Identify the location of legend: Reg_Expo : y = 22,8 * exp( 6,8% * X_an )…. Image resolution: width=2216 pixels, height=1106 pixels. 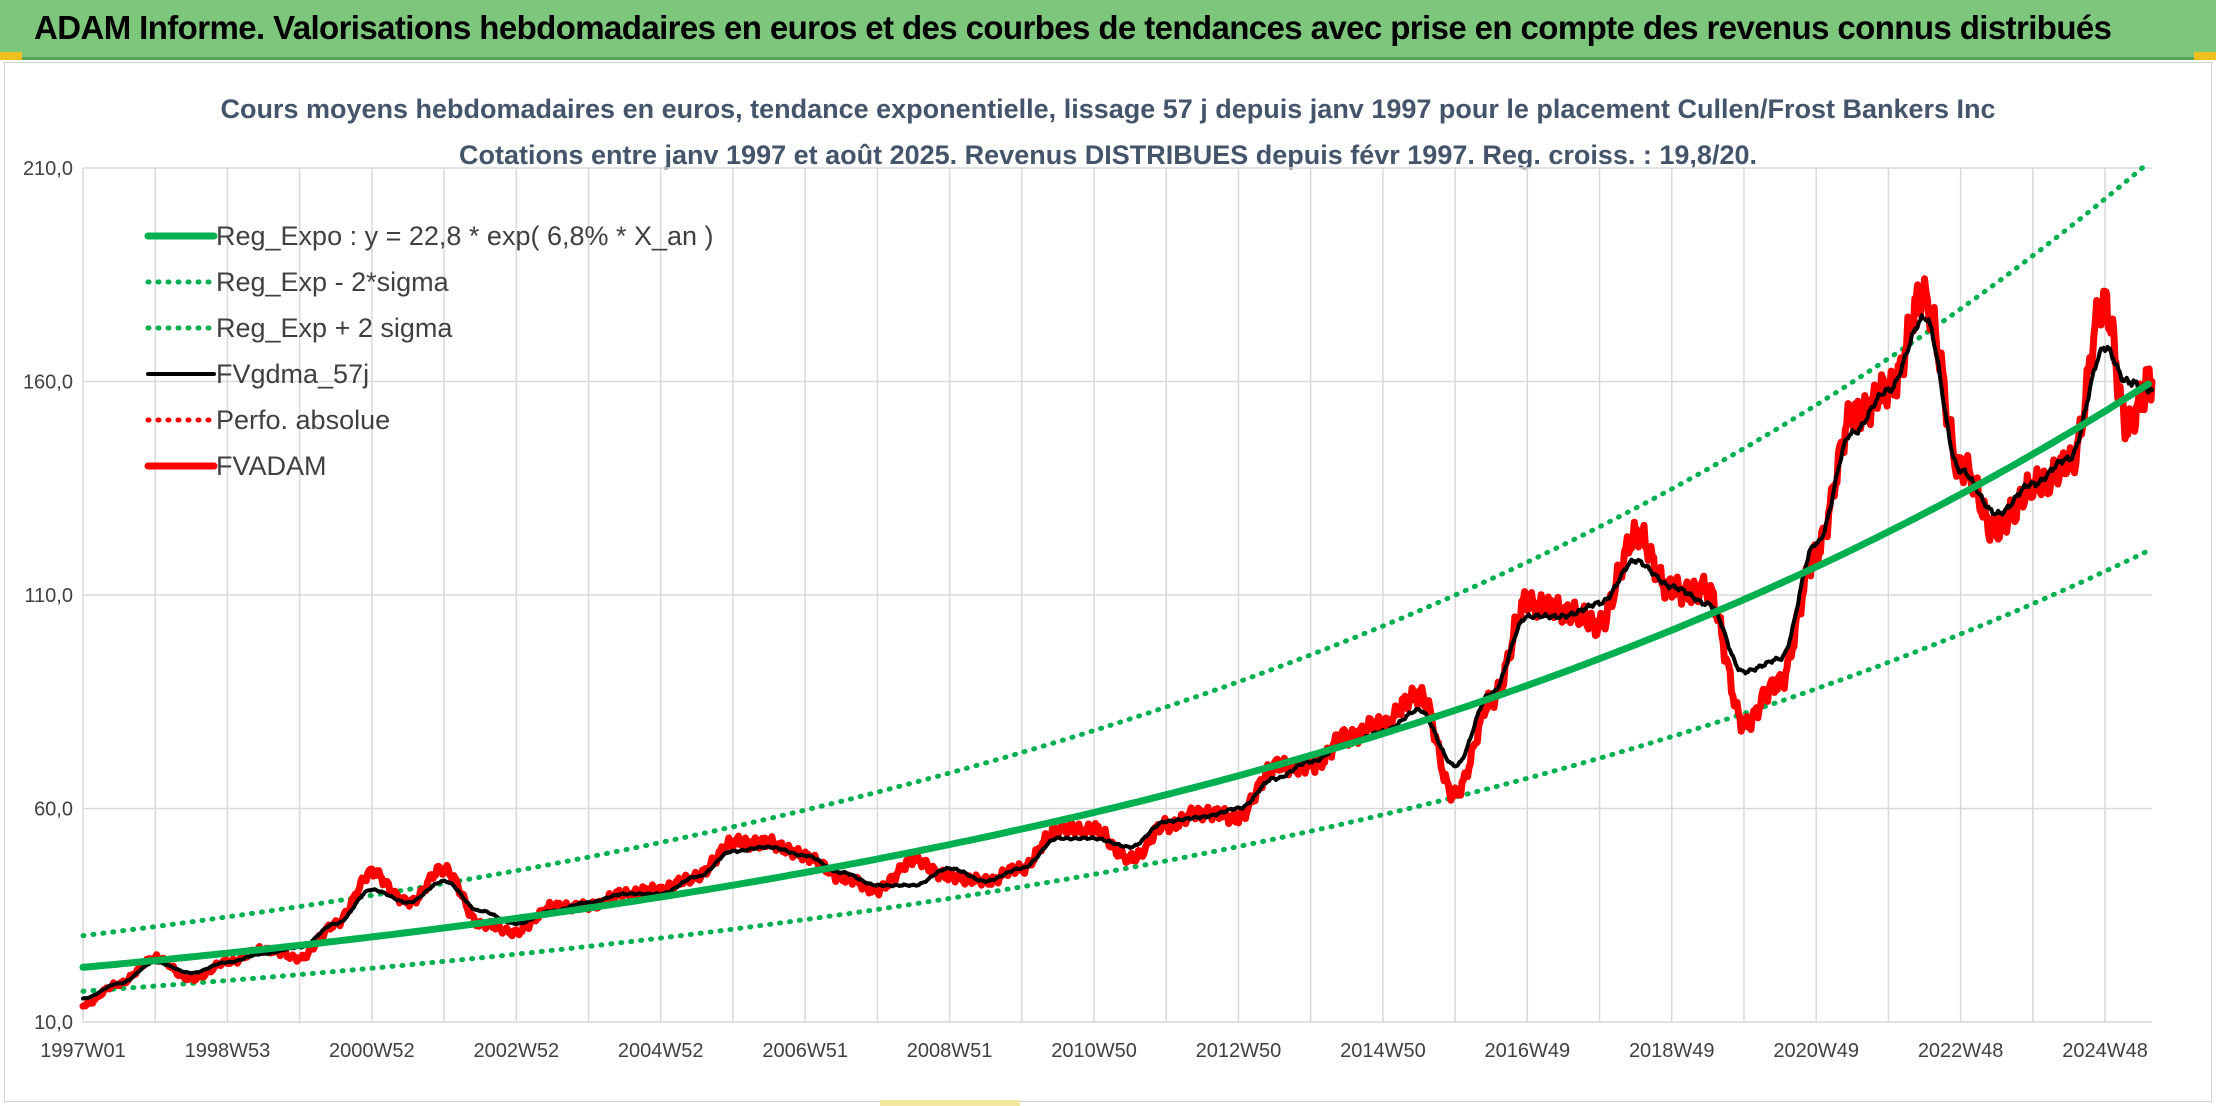
(429, 351).